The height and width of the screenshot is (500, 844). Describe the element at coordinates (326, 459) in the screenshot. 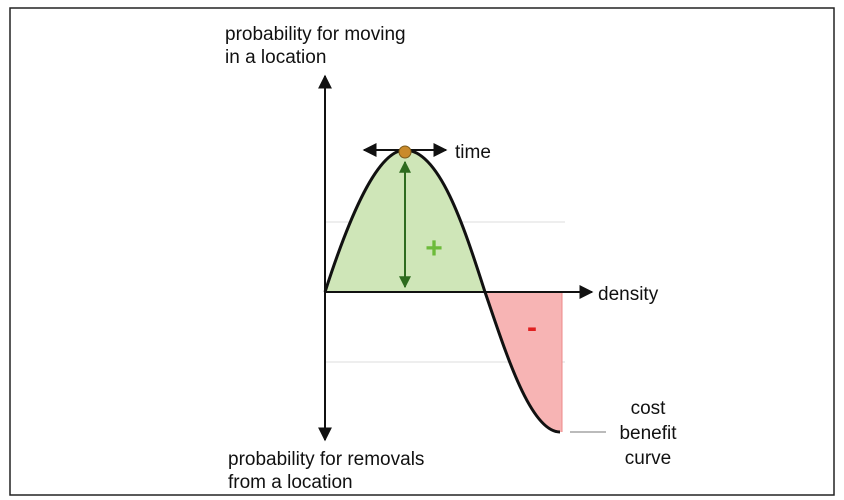

I see `y-bottom-label: probability for removals` at that location.